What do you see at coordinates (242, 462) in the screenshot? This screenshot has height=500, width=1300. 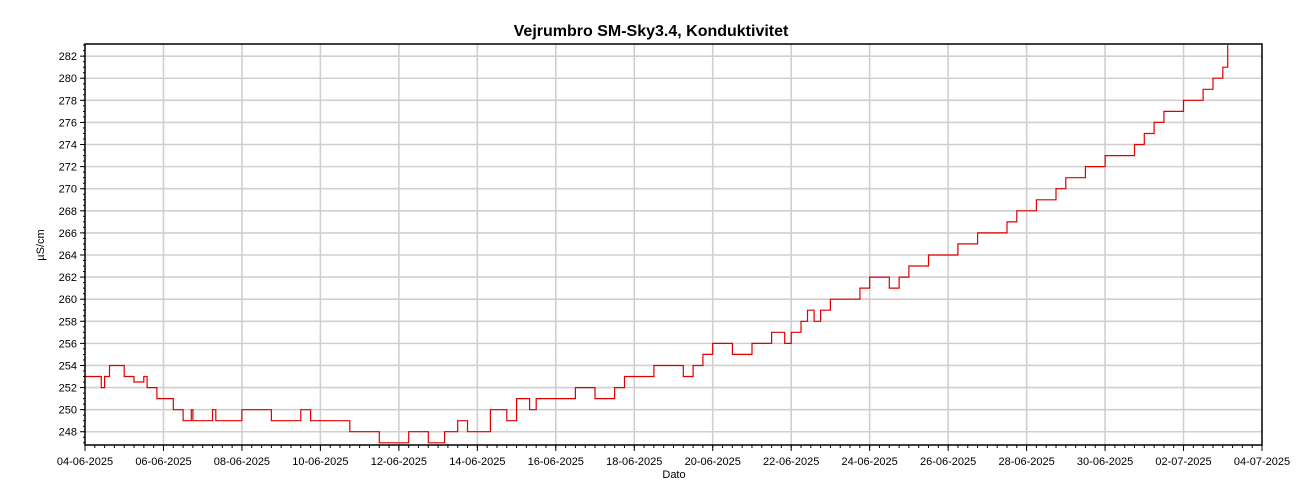 I see `x-tick-label: 08-06-2025` at bounding box center [242, 462].